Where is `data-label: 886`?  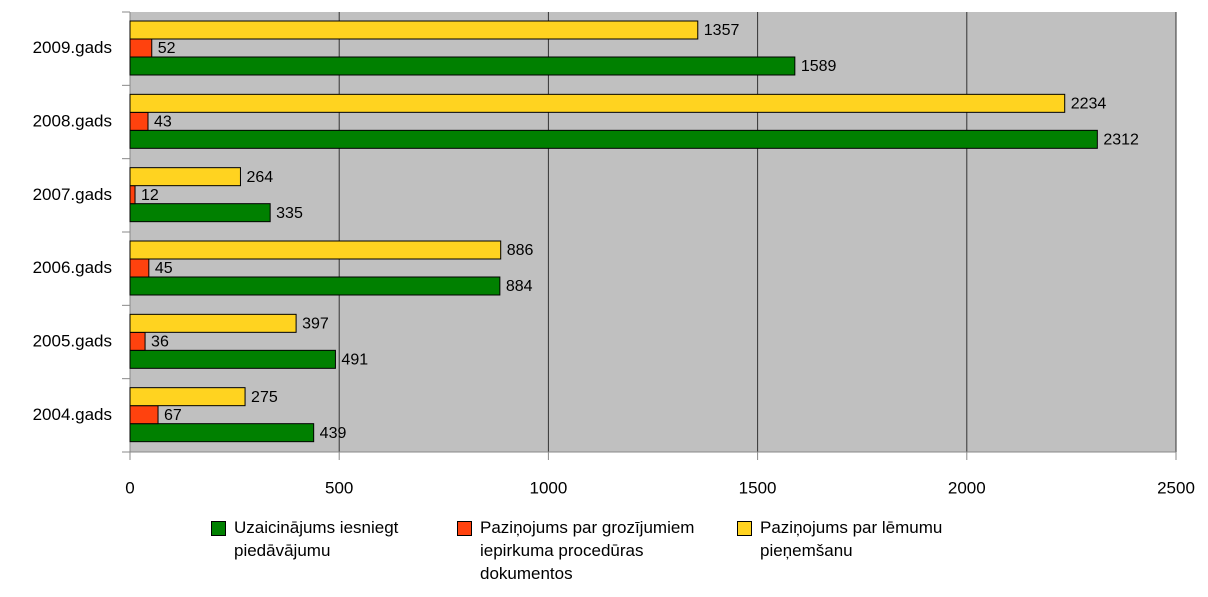 data-label: 886 is located at coordinates (520, 250).